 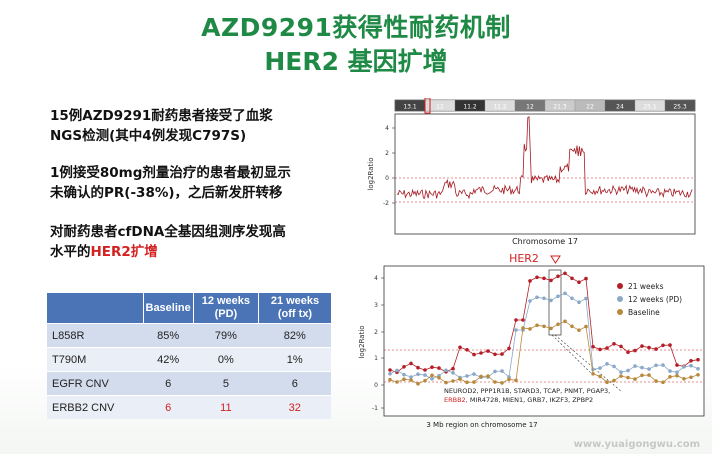 I want to click on ideogram-band-label: 11.2, so click(x=470, y=107).